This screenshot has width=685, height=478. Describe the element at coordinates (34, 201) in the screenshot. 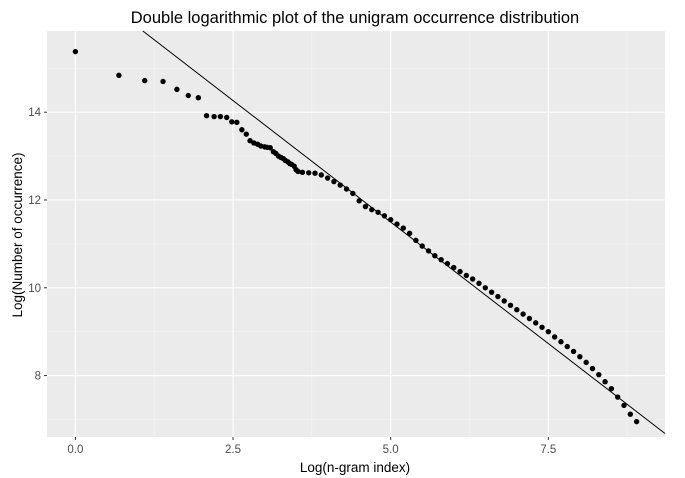

I see `y-tick-label: 12` at that location.